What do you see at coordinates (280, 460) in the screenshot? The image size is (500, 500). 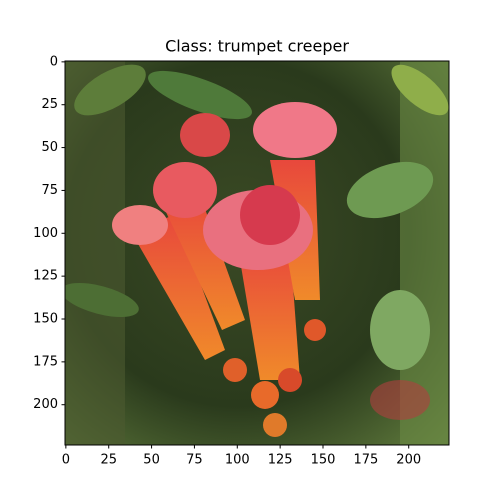 I see `x-tick-label: 125` at bounding box center [280, 460].